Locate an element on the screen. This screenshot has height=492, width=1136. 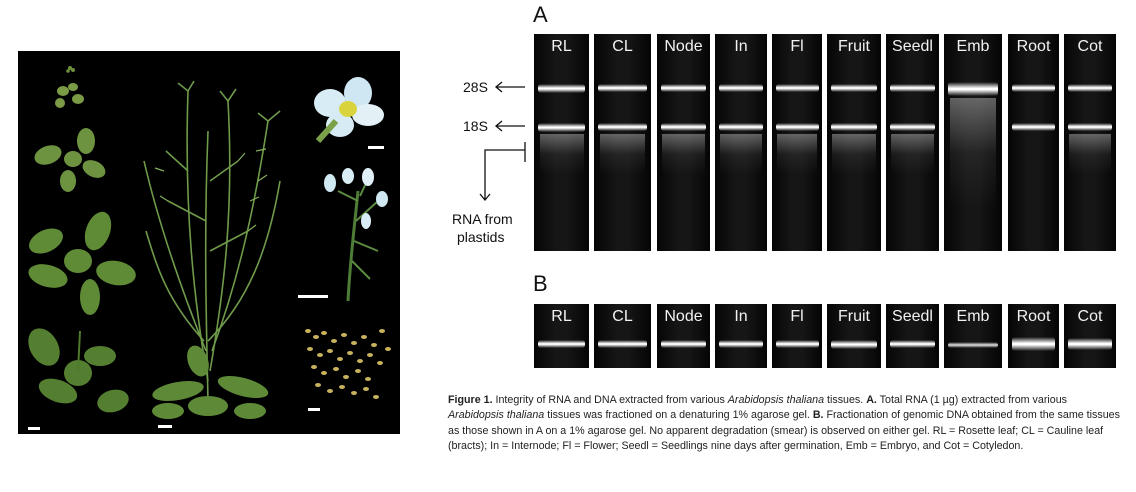
dna-lane-fl: Fl is located at coordinates (797, 336).